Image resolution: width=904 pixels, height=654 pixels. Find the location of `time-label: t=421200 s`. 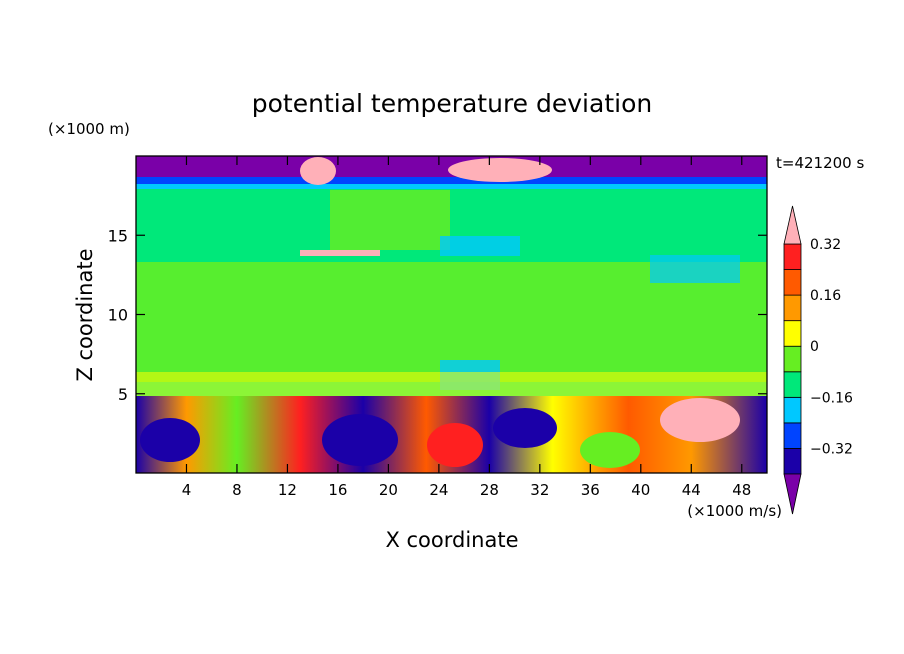

time-label: t=421200 s is located at coordinates (820, 163).